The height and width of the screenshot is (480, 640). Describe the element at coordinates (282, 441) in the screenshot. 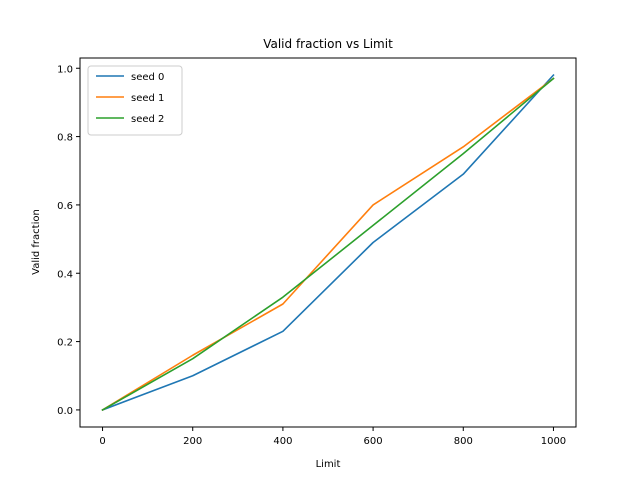

I see `x-tick-label: 400` at that location.